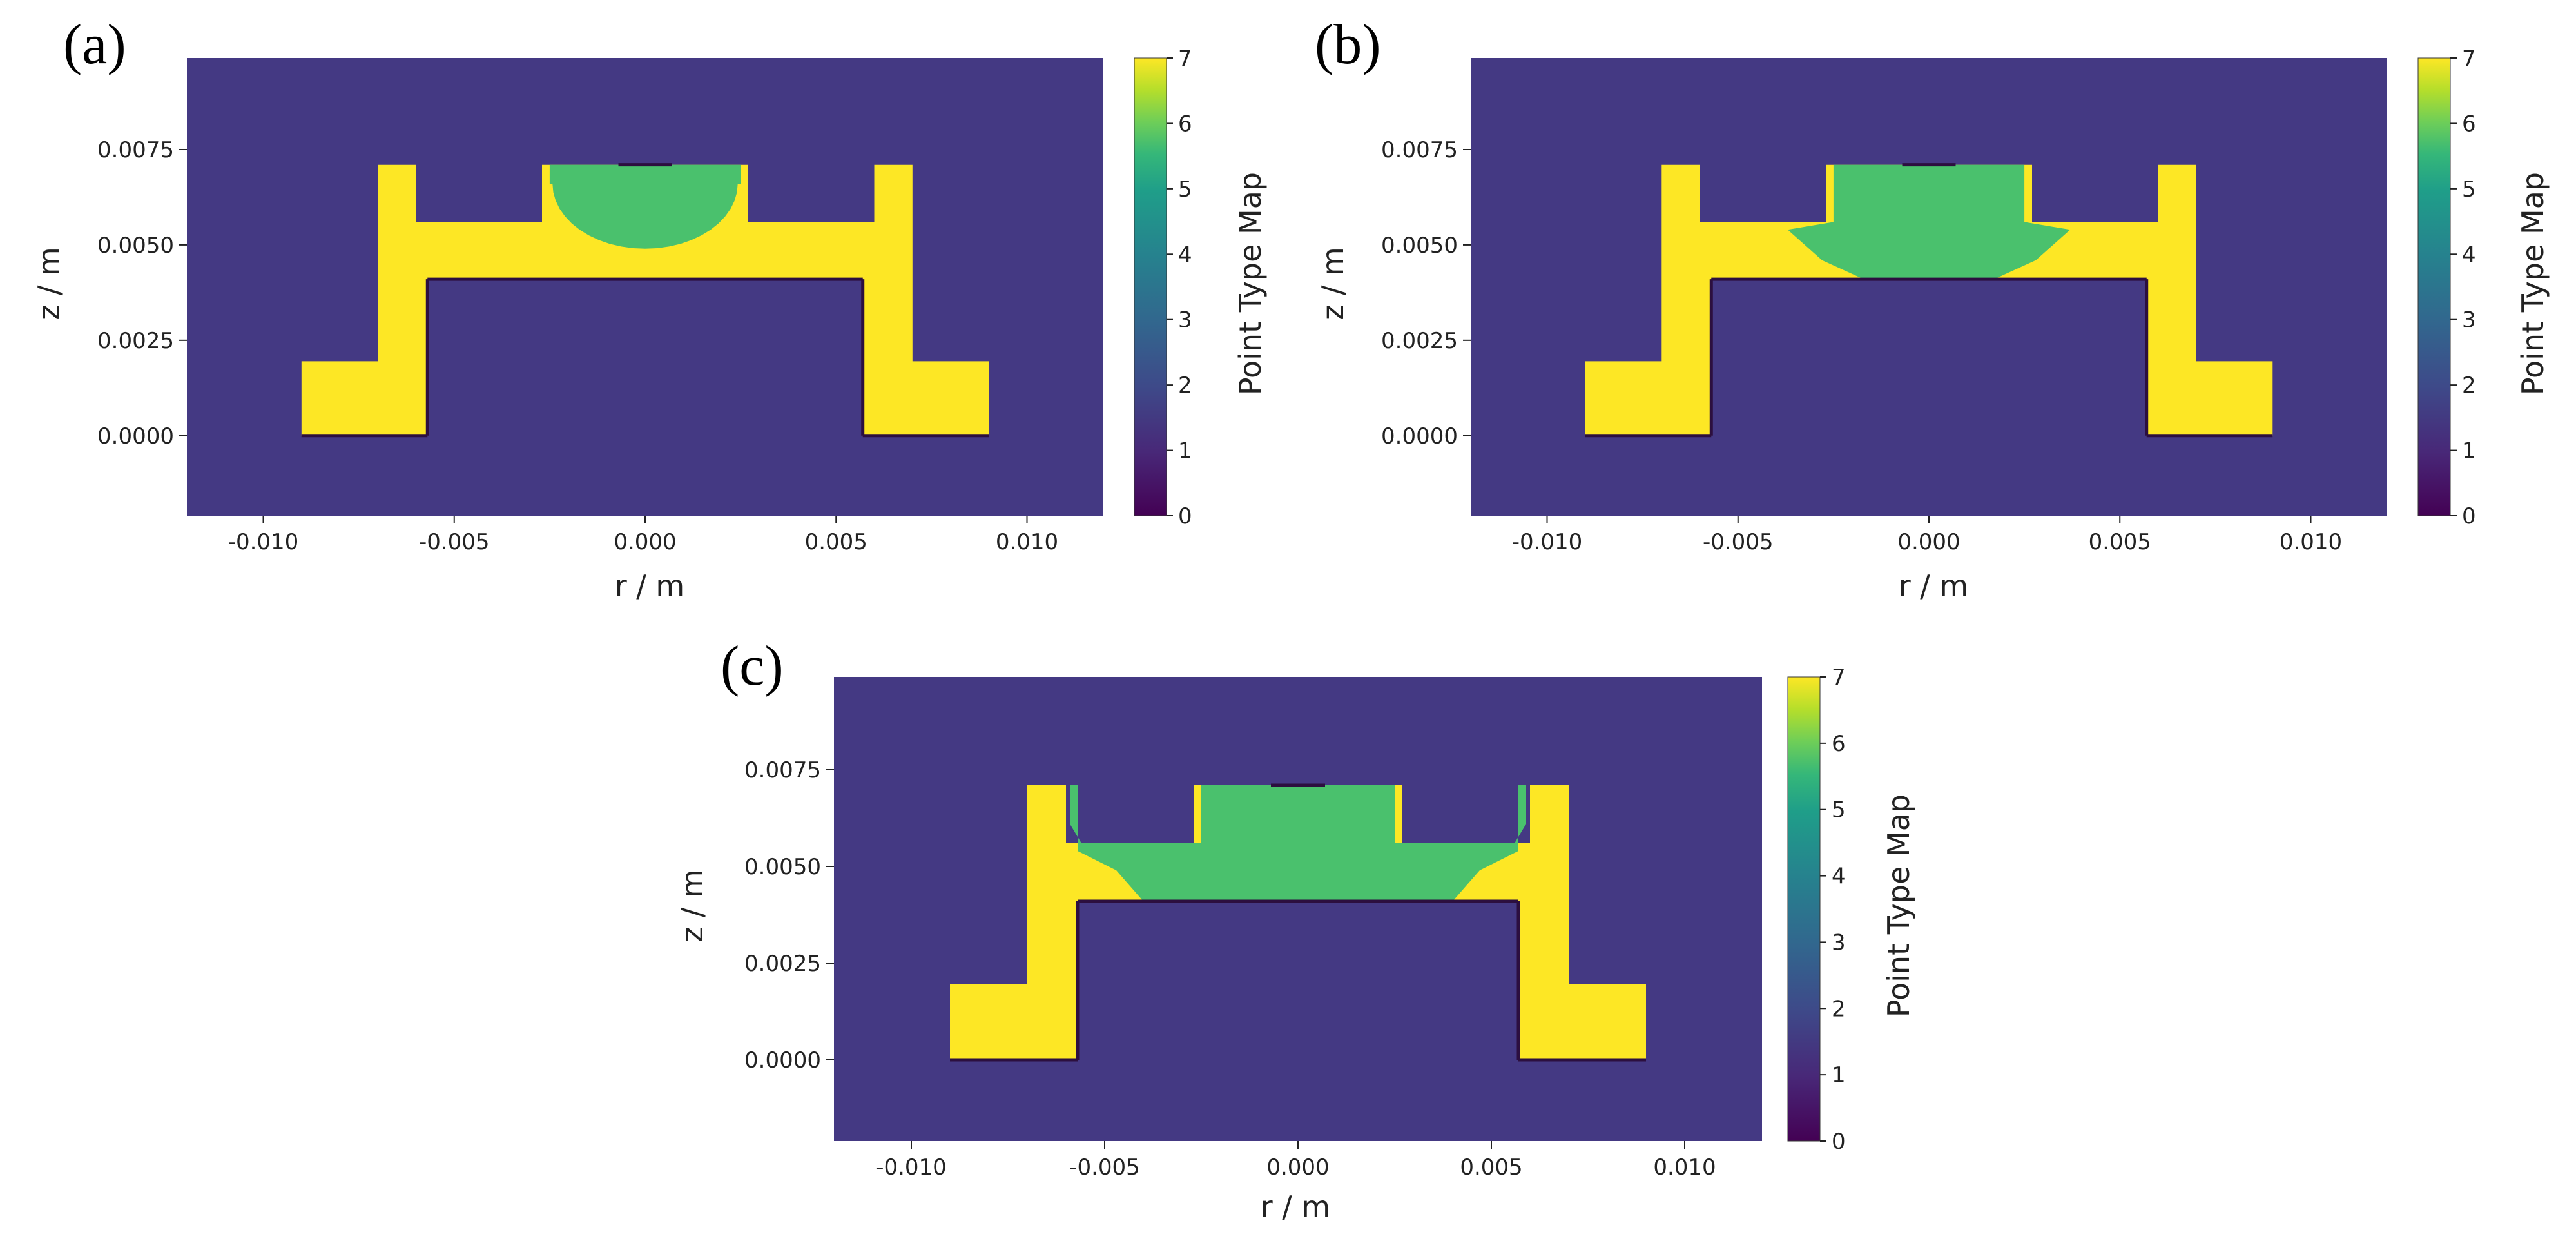 The width and height of the screenshot is (2576, 1241). Describe the element at coordinates (1348, 45) in the screenshot. I see `panel-label: (b)` at that location.